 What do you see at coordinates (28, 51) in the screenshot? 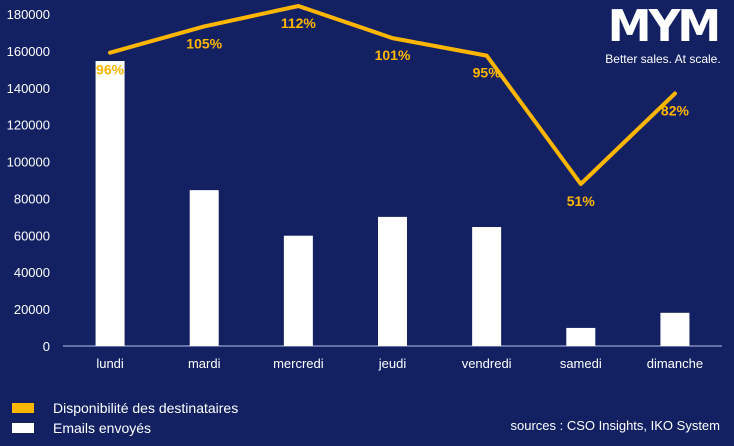
I see `y-tick-label: 160000` at bounding box center [28, 51].